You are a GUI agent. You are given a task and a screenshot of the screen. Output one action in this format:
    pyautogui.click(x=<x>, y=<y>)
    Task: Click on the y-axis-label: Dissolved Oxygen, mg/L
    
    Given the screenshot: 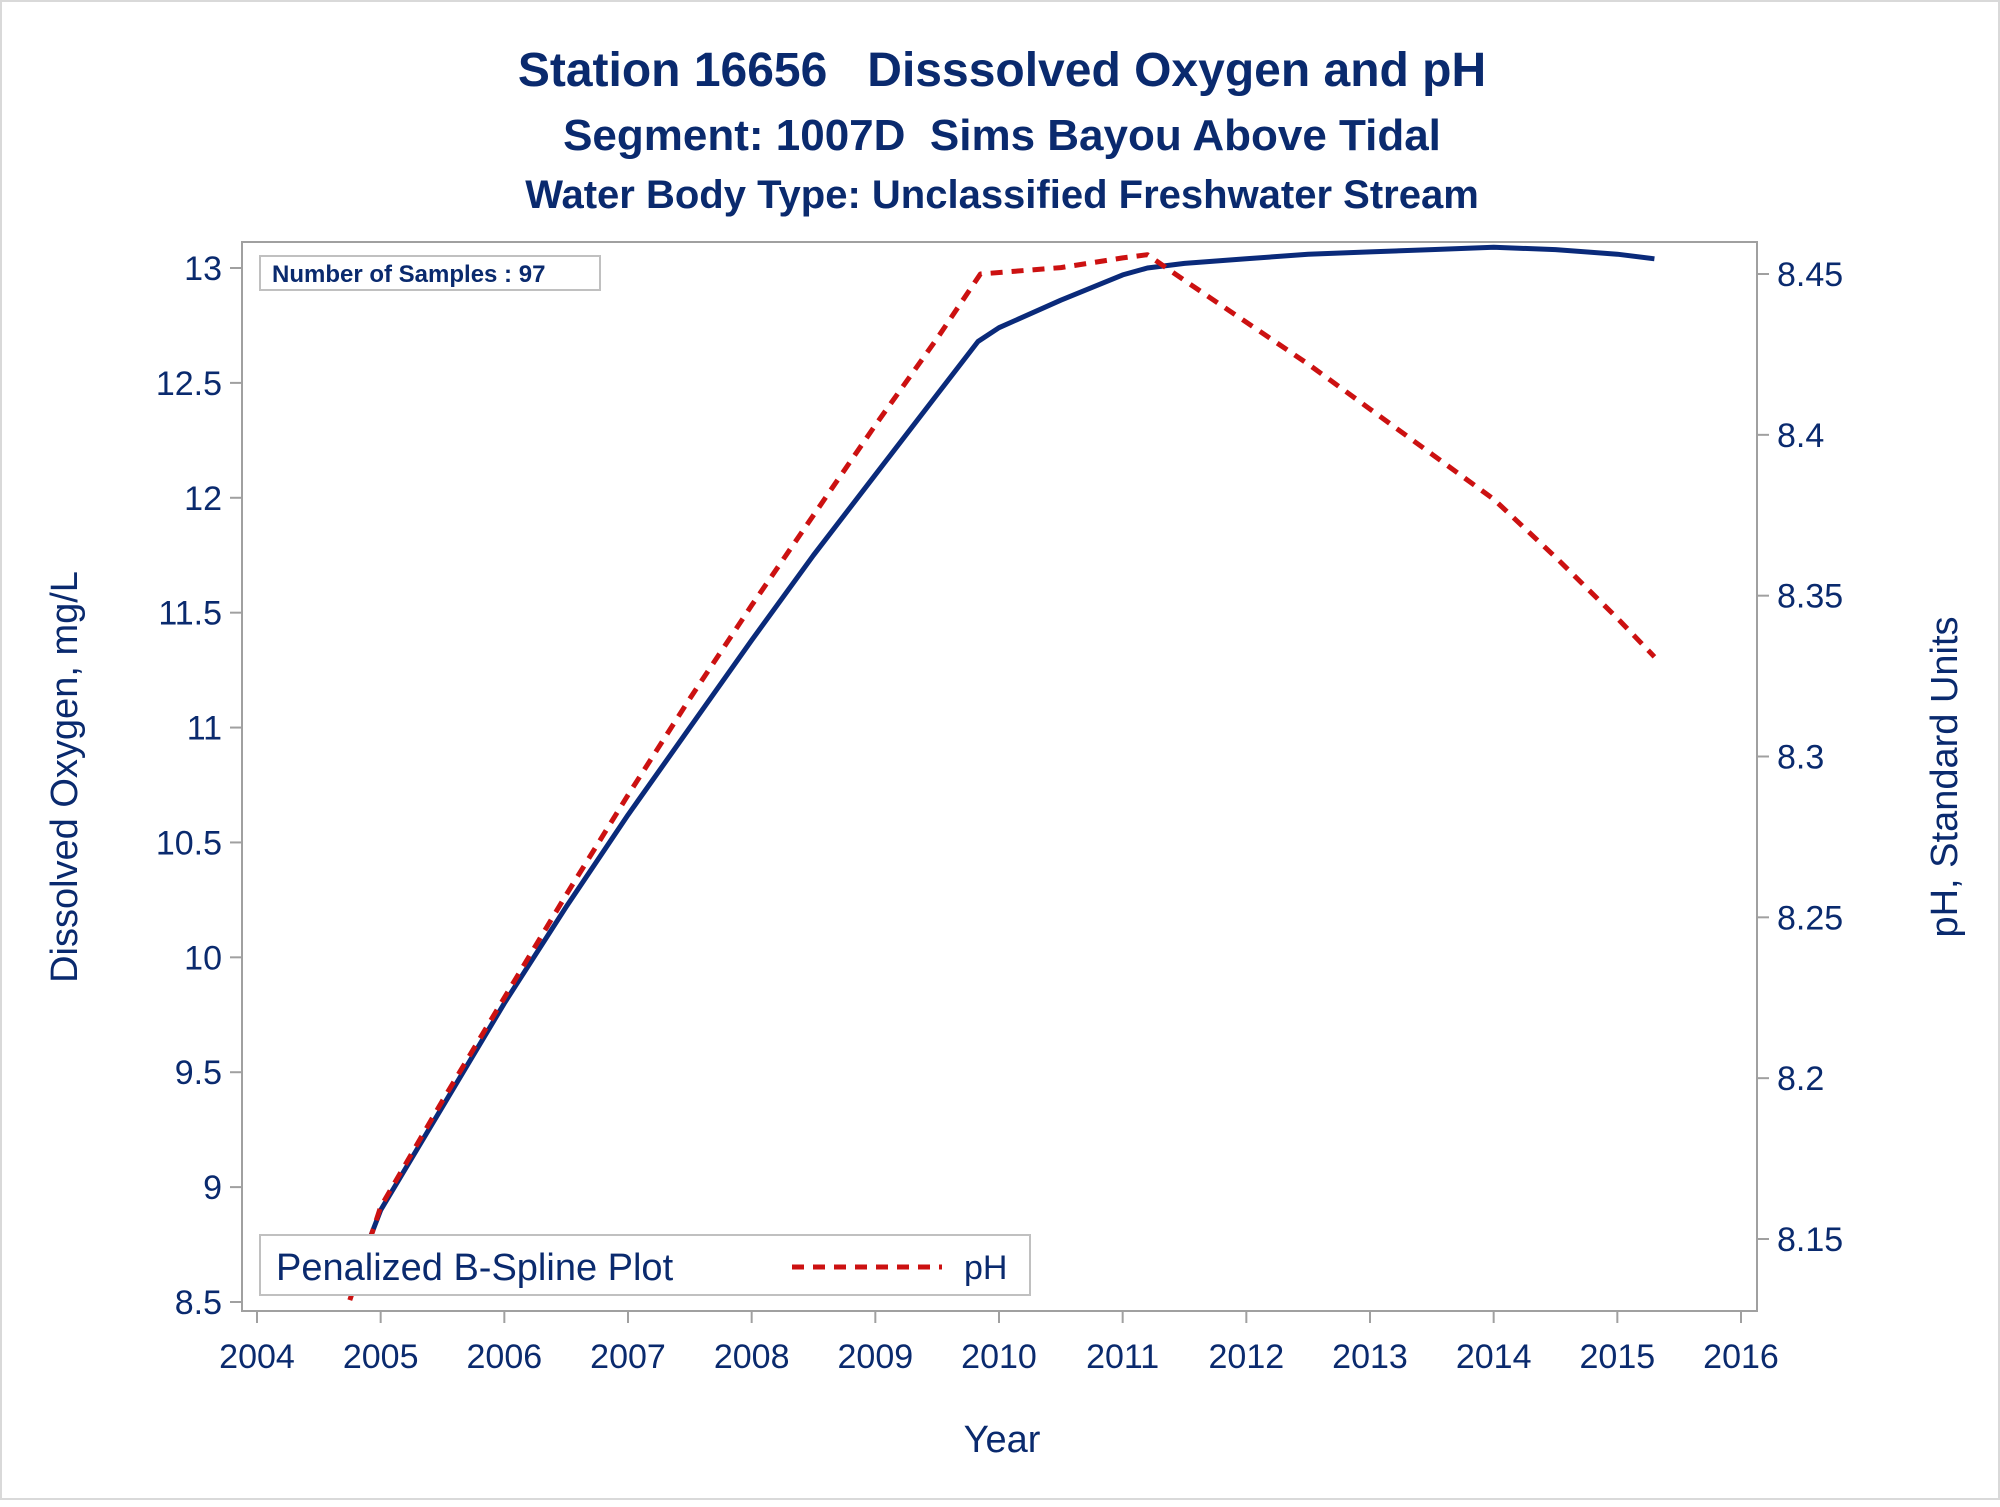 What is the action you would take?
    pyautogui.click(x=65, y=777)
    